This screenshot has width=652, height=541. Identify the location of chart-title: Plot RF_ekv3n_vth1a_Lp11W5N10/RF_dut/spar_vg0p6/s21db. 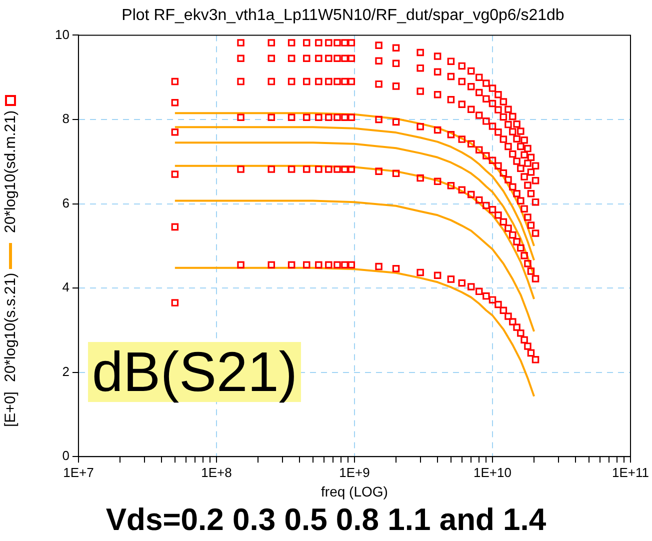
(343, 15).